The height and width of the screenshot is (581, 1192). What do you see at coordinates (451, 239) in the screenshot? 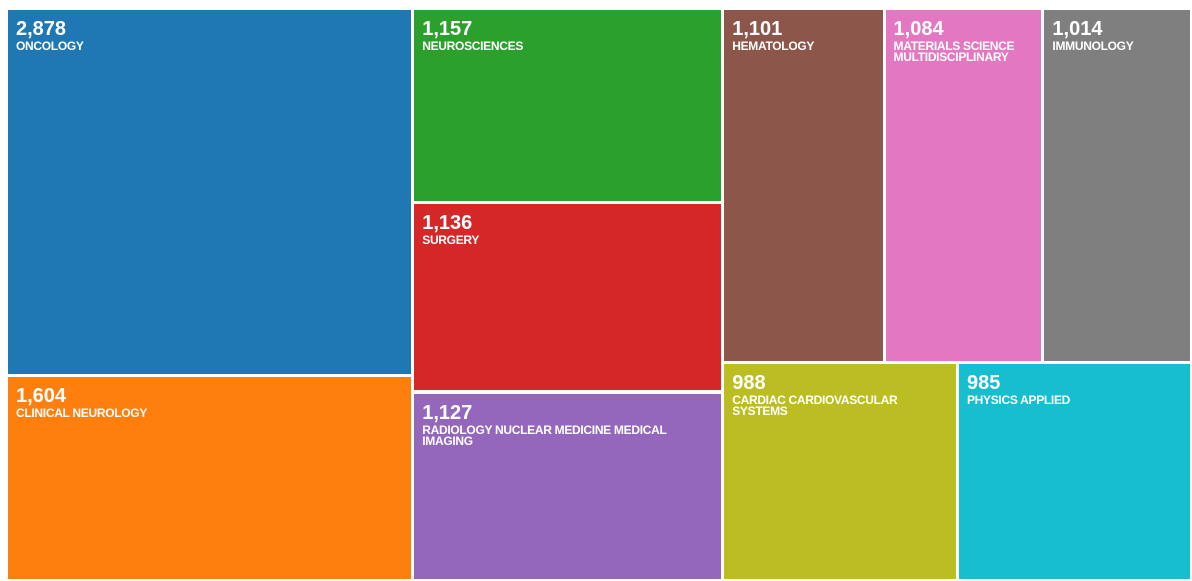
I see `tile-label: SURGERY` at bounding box center [451, 239].